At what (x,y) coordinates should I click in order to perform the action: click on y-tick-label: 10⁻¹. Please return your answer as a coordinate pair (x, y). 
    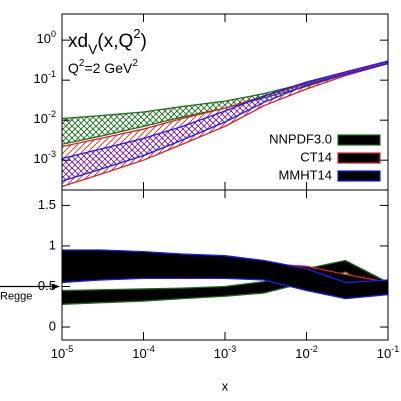
    Looking at the image, I should click on (45, 78).